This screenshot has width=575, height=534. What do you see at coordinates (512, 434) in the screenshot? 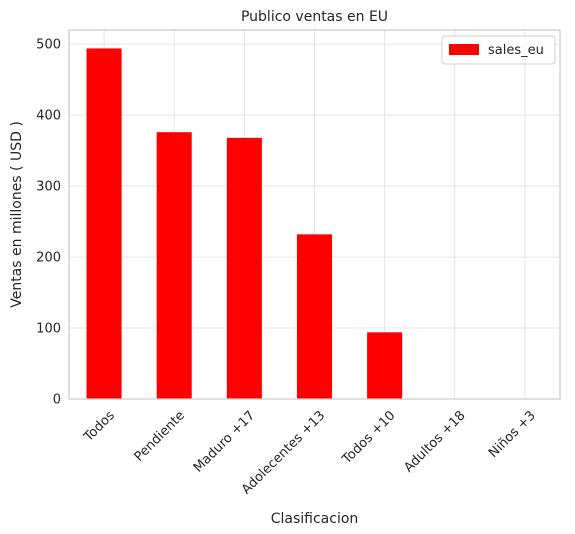
I see `x-tick-label: Niños +3` at bounding box center [512, 434].